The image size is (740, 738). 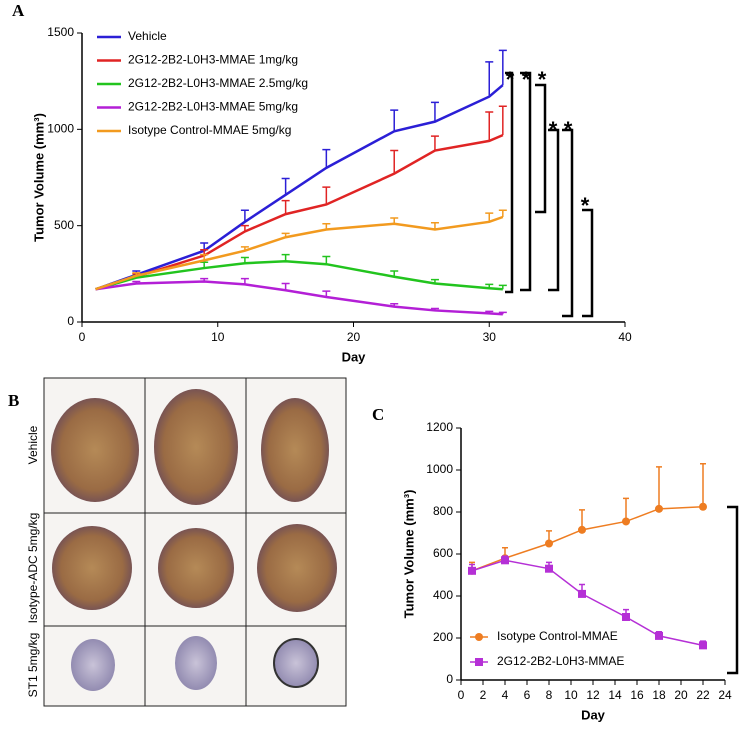 What do you see at coordinates (13, 400) in the screenshot?
I see `panel-label: B` at bounding box center [13, 400].